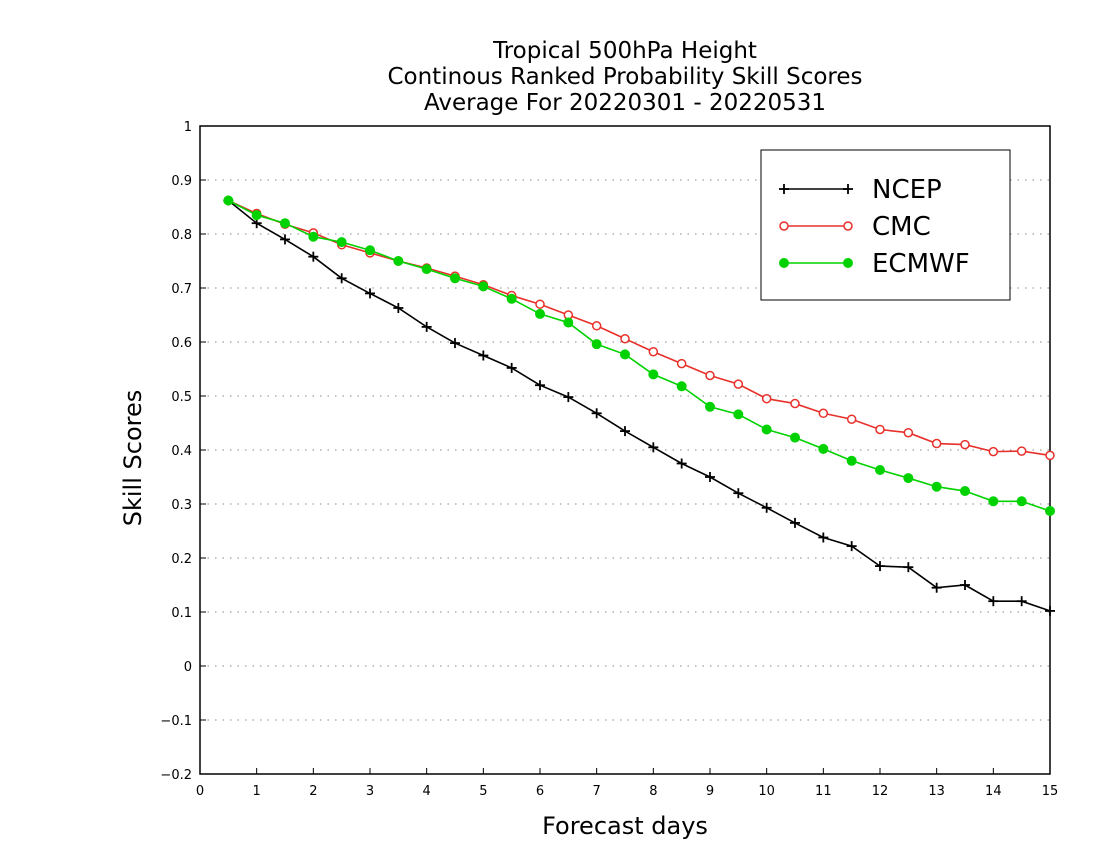 The height and width of the screenshot is (850, 1100). I want to click on legend-item-ncep: NCEP, so click(860, 190).